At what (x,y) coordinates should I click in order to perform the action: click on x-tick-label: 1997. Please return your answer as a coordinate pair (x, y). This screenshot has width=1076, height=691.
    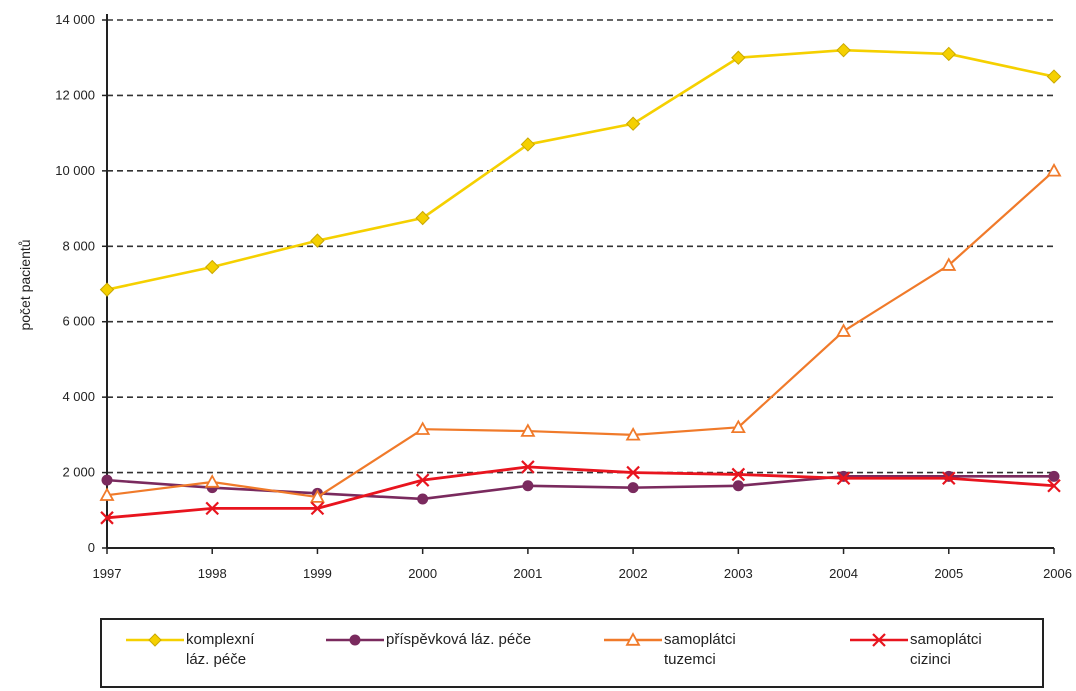
    Looking at the image, I should click on (107, 573).